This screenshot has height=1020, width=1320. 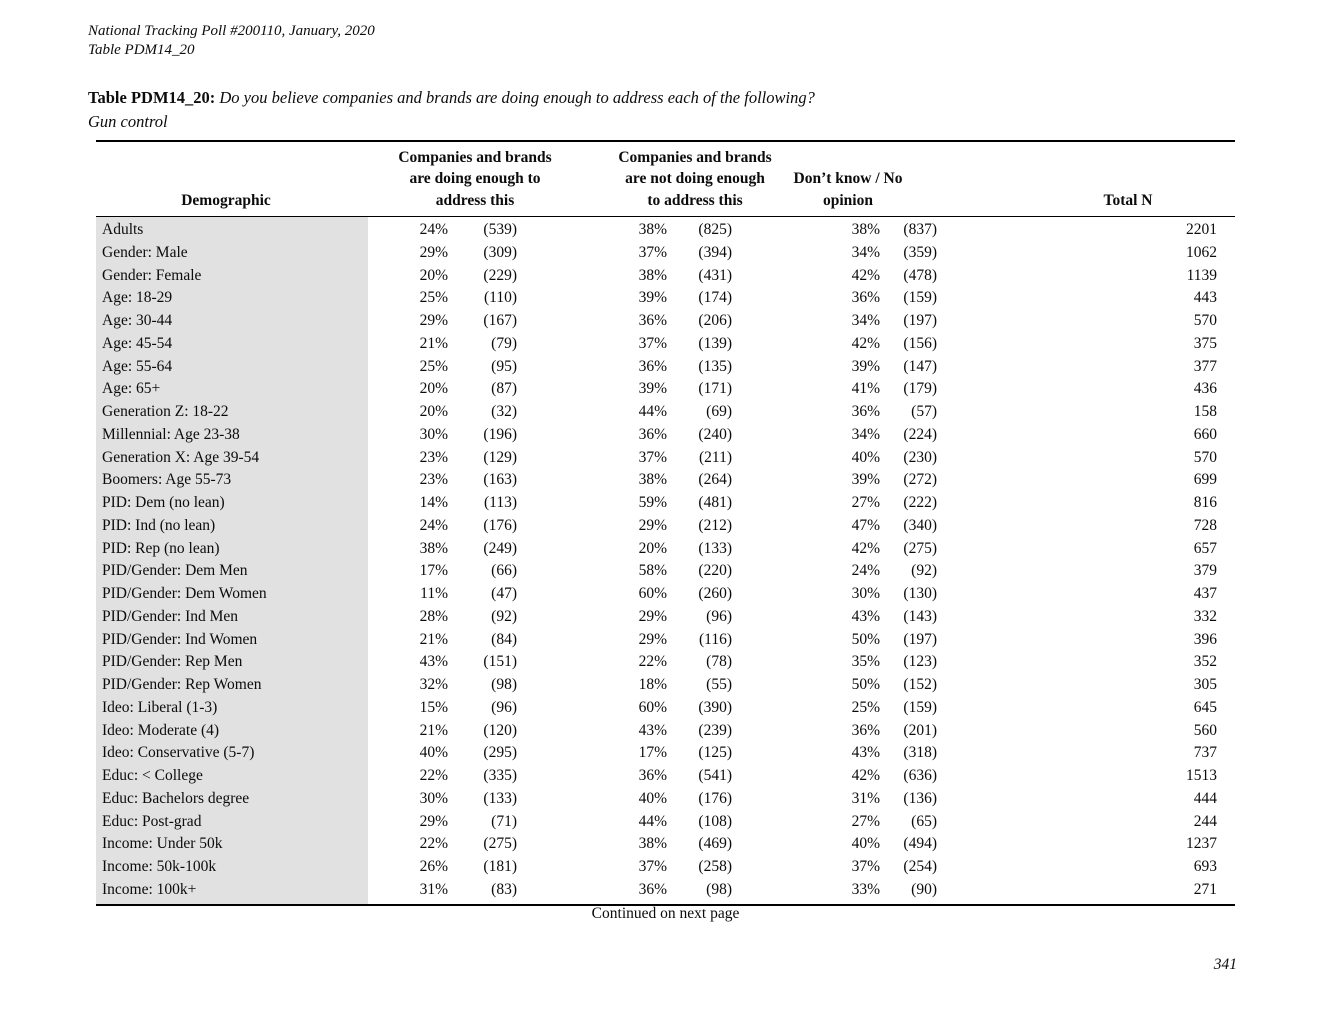 What do you see at coordinates (652, 366) in the screenshot?
I see `cell-not-doing-enough-pct: 36%` at bounding box center [652, 366].